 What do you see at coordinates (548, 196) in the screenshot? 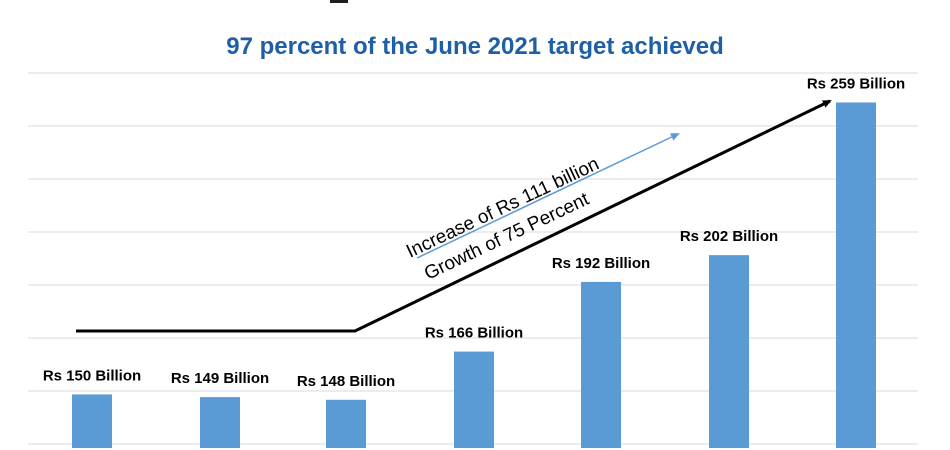
I see `annotation-arrow` at bounding box center [548, 196].